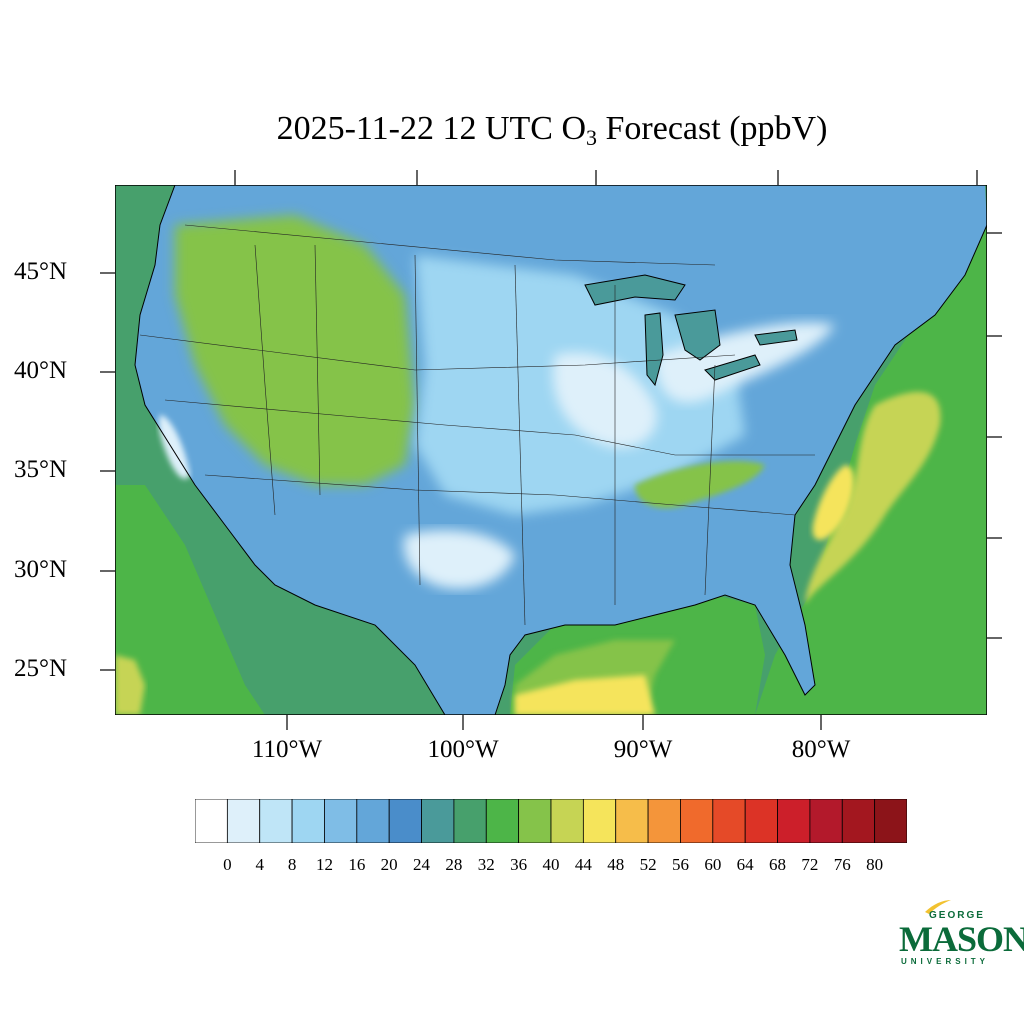  Describe the element at coordinates (821, 749) in the screenshot. I see `lon-label-80w: 80°W` at that location.